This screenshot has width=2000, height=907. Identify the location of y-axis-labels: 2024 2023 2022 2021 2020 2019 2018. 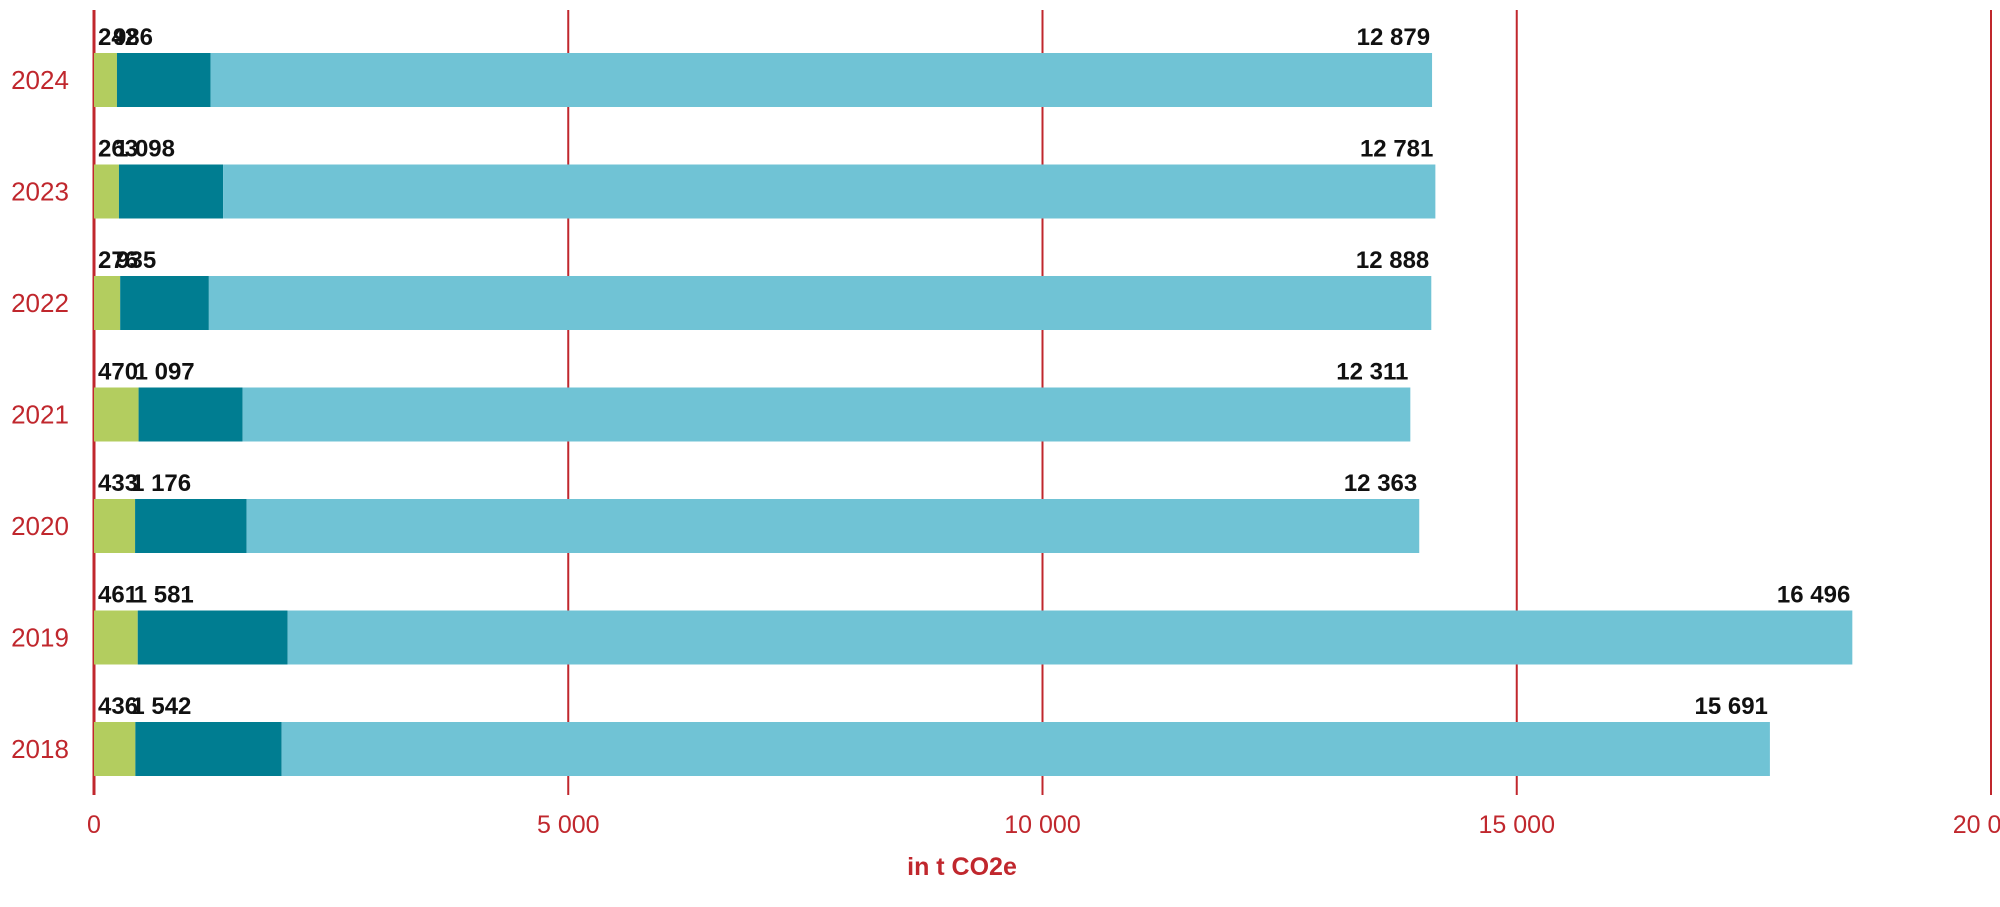
(40, 414).